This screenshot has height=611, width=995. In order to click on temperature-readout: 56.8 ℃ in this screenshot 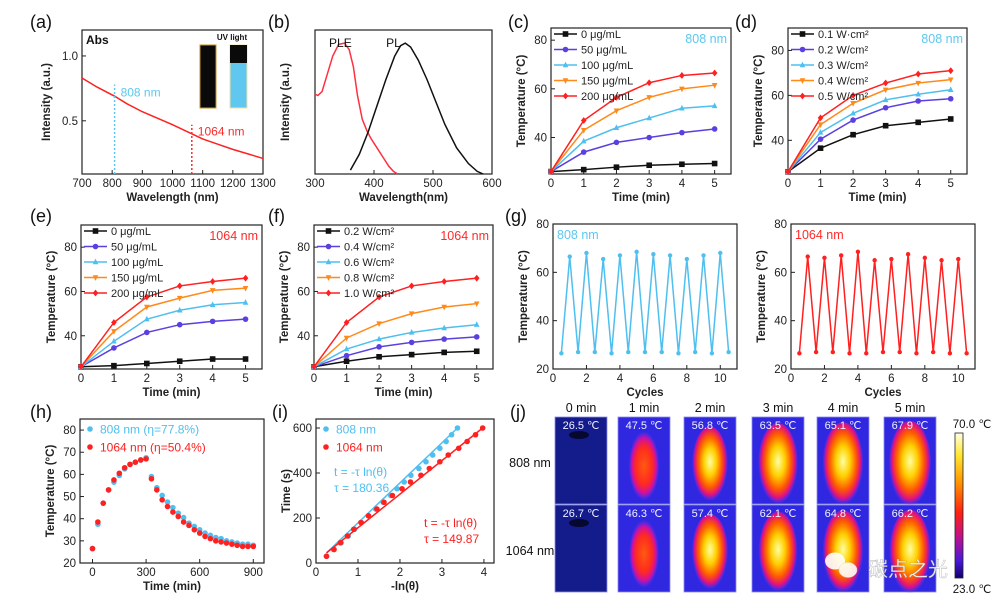, I will do `click(710, 426)`.